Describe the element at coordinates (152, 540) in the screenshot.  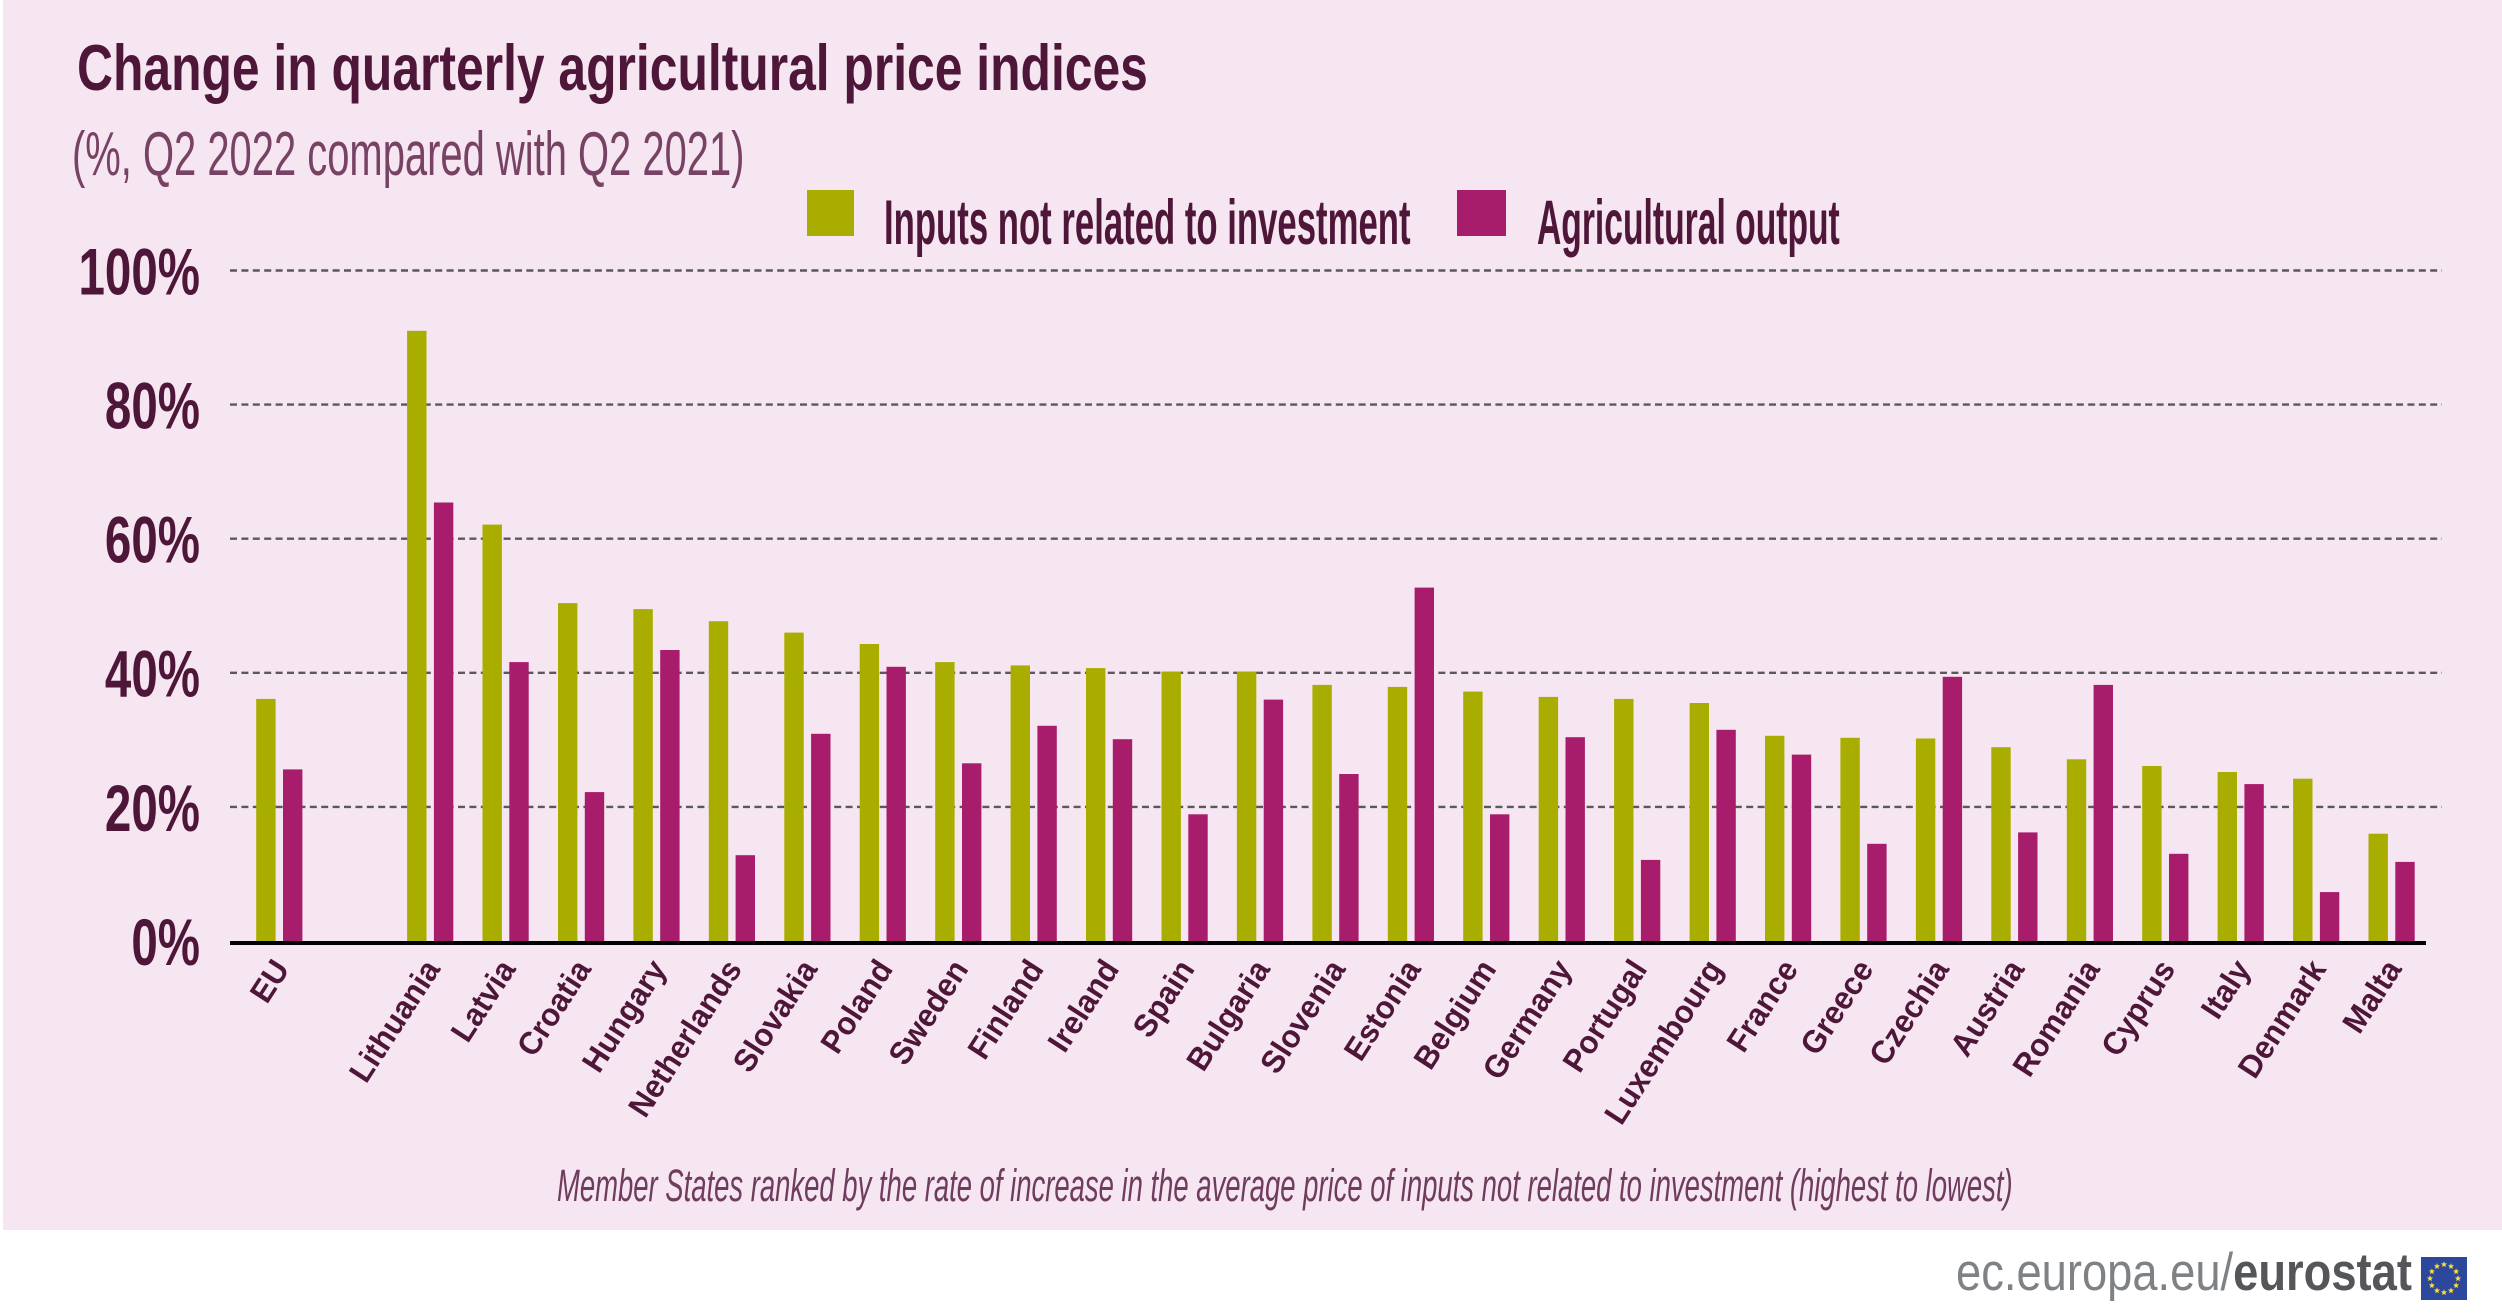
I see `svg-text: 60%` at that location.